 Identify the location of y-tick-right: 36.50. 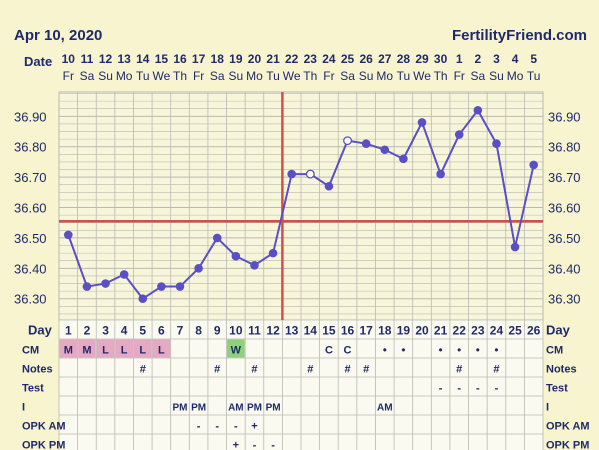
(564, 238).